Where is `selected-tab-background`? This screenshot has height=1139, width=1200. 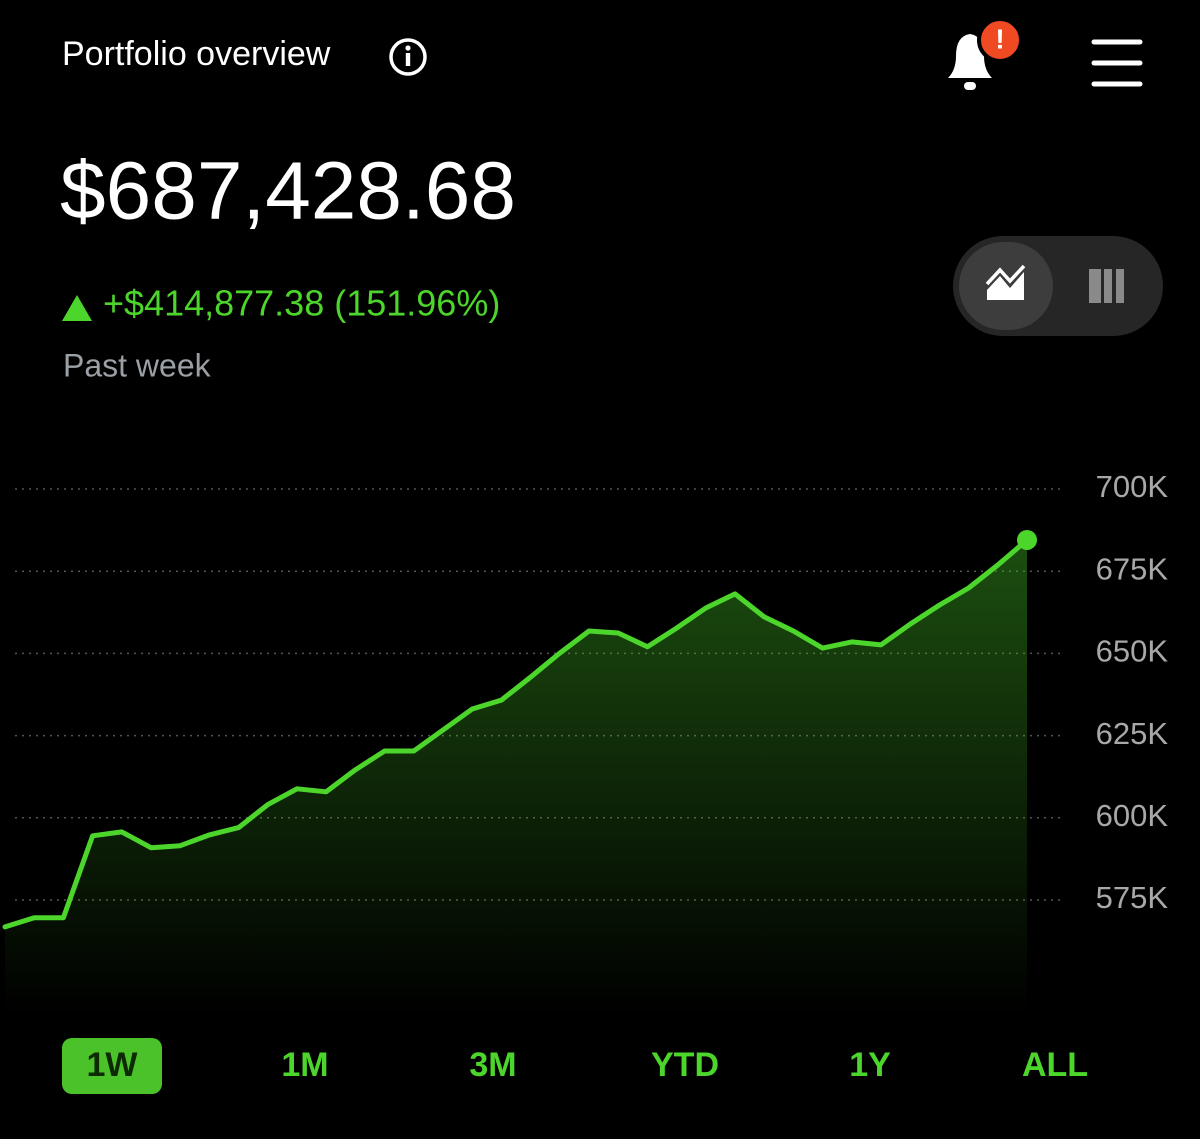 selected-tab-background is located at coordinates (112, 1066).